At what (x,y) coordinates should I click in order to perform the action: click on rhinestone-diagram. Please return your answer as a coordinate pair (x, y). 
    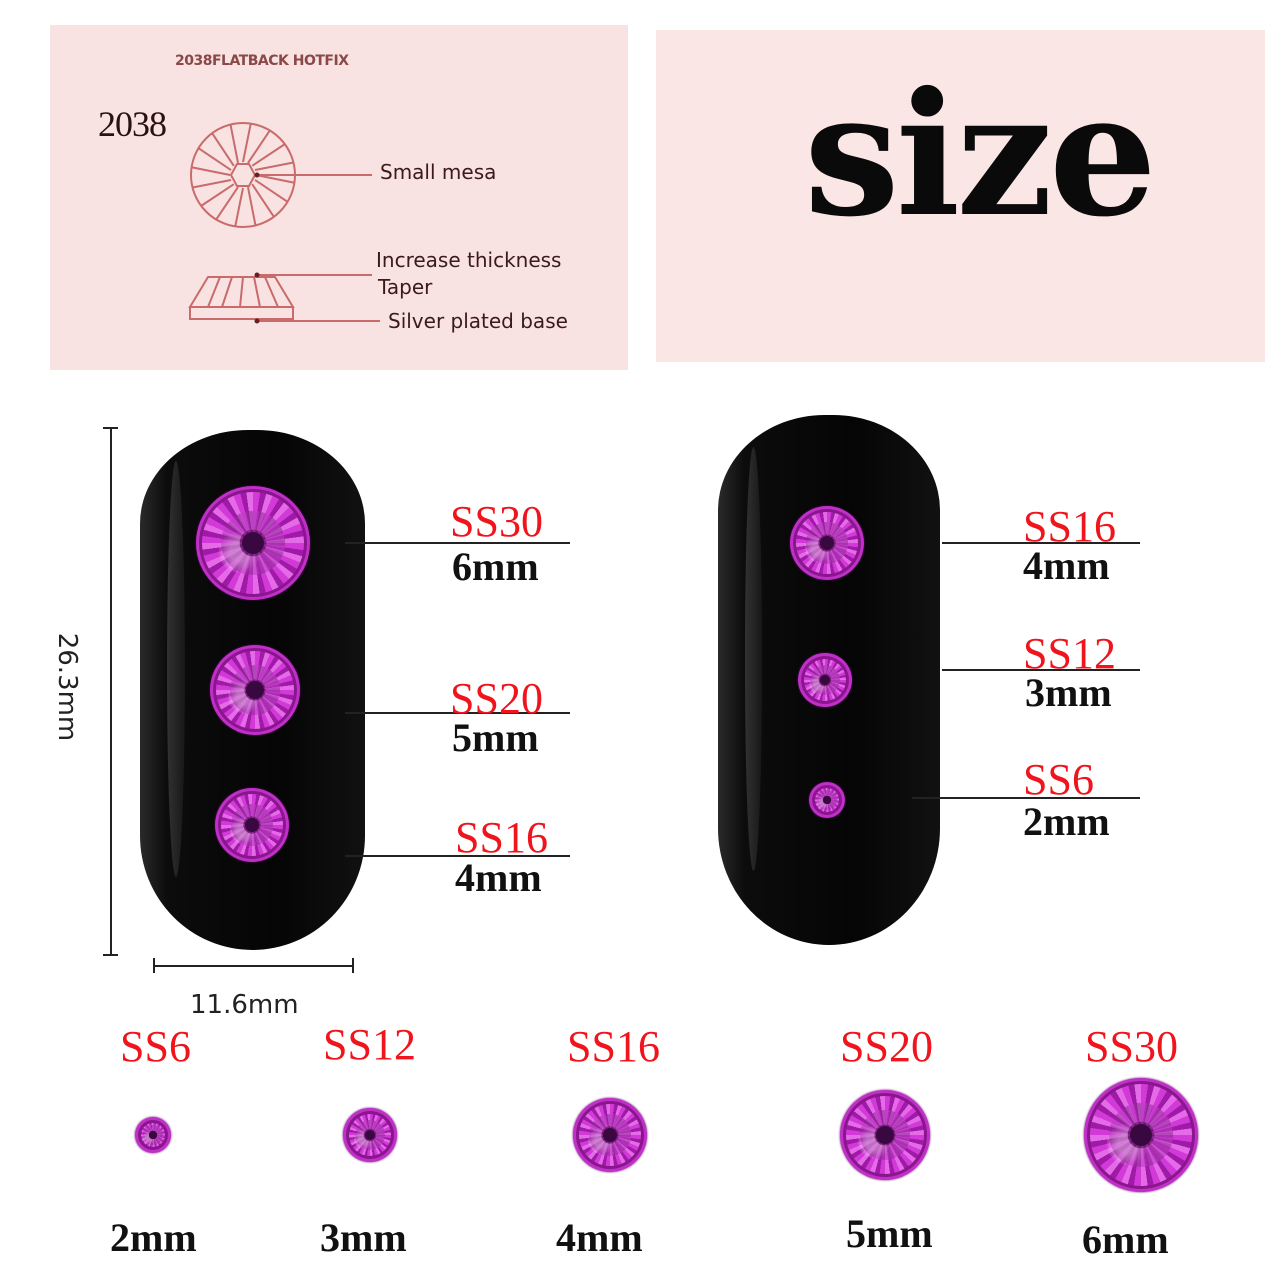
    Looking at the image, I should click on (284, 223).